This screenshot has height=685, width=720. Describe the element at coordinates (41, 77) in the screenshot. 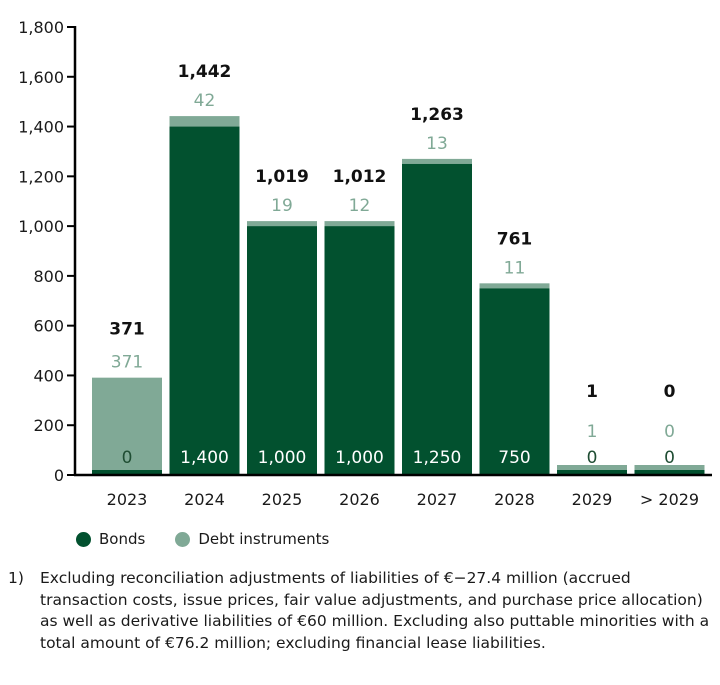

I see `y-tick-label: 1,600` at that location.